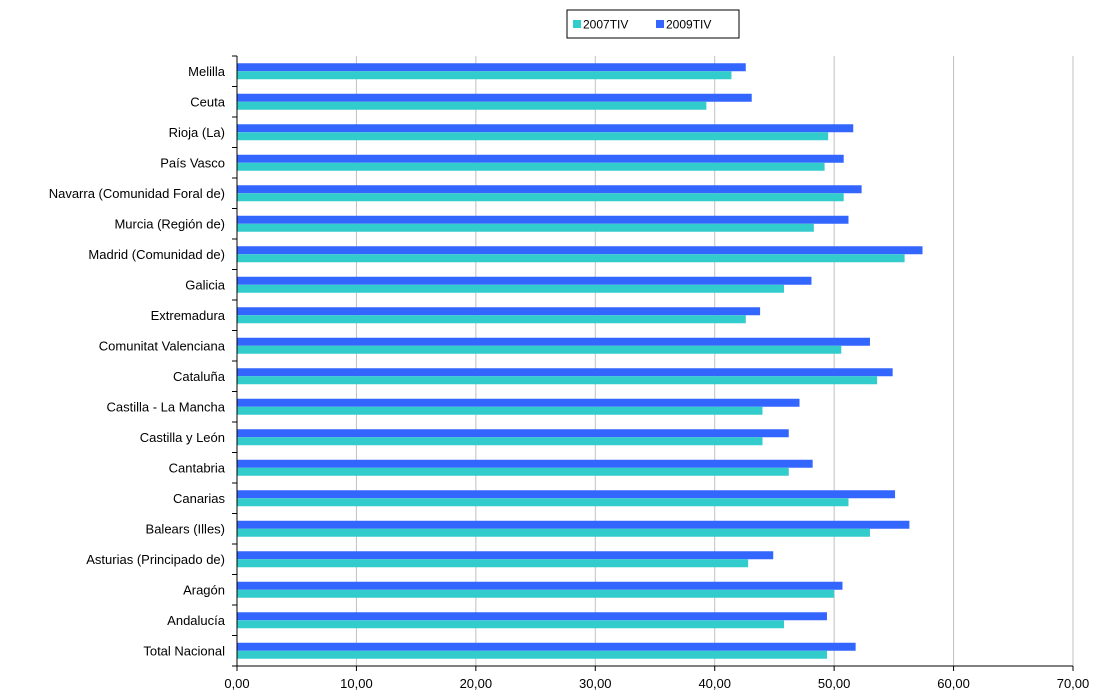 This screenshot has width=1096, height=697. I want to click on x-tick-label: 0,00, so click(236, 683).